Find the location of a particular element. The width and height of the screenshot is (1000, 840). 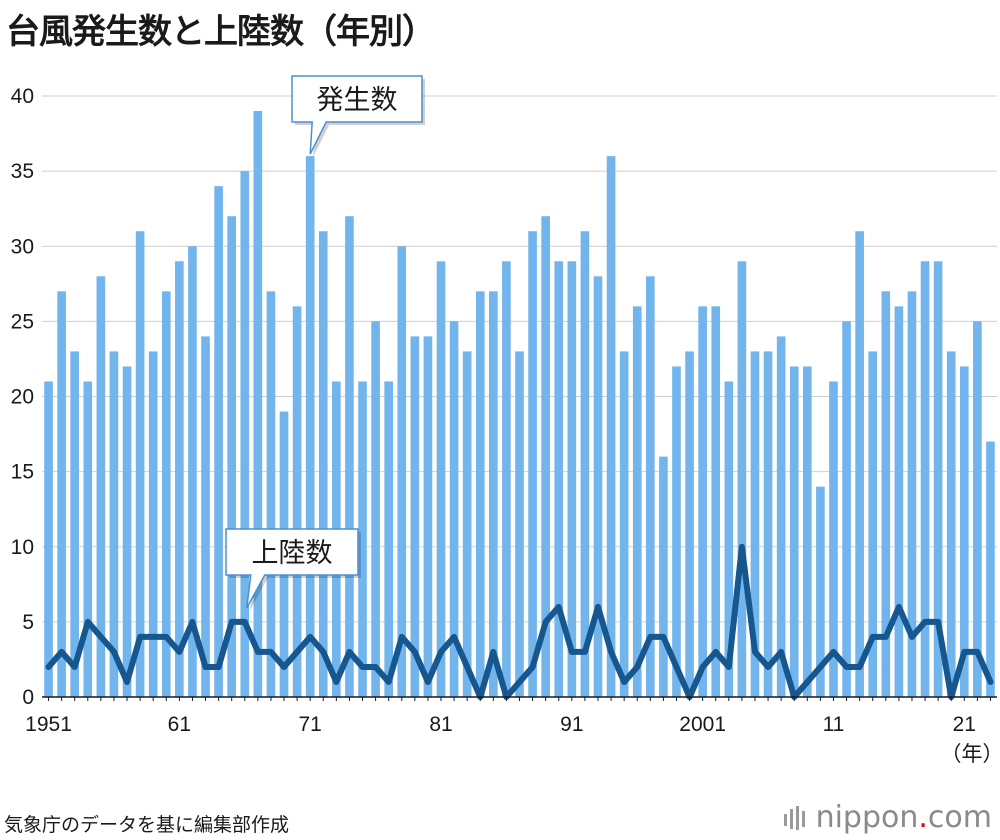

source-note: 気象庁のデータを基に編集部作成 is located at coordinates (147, 825).